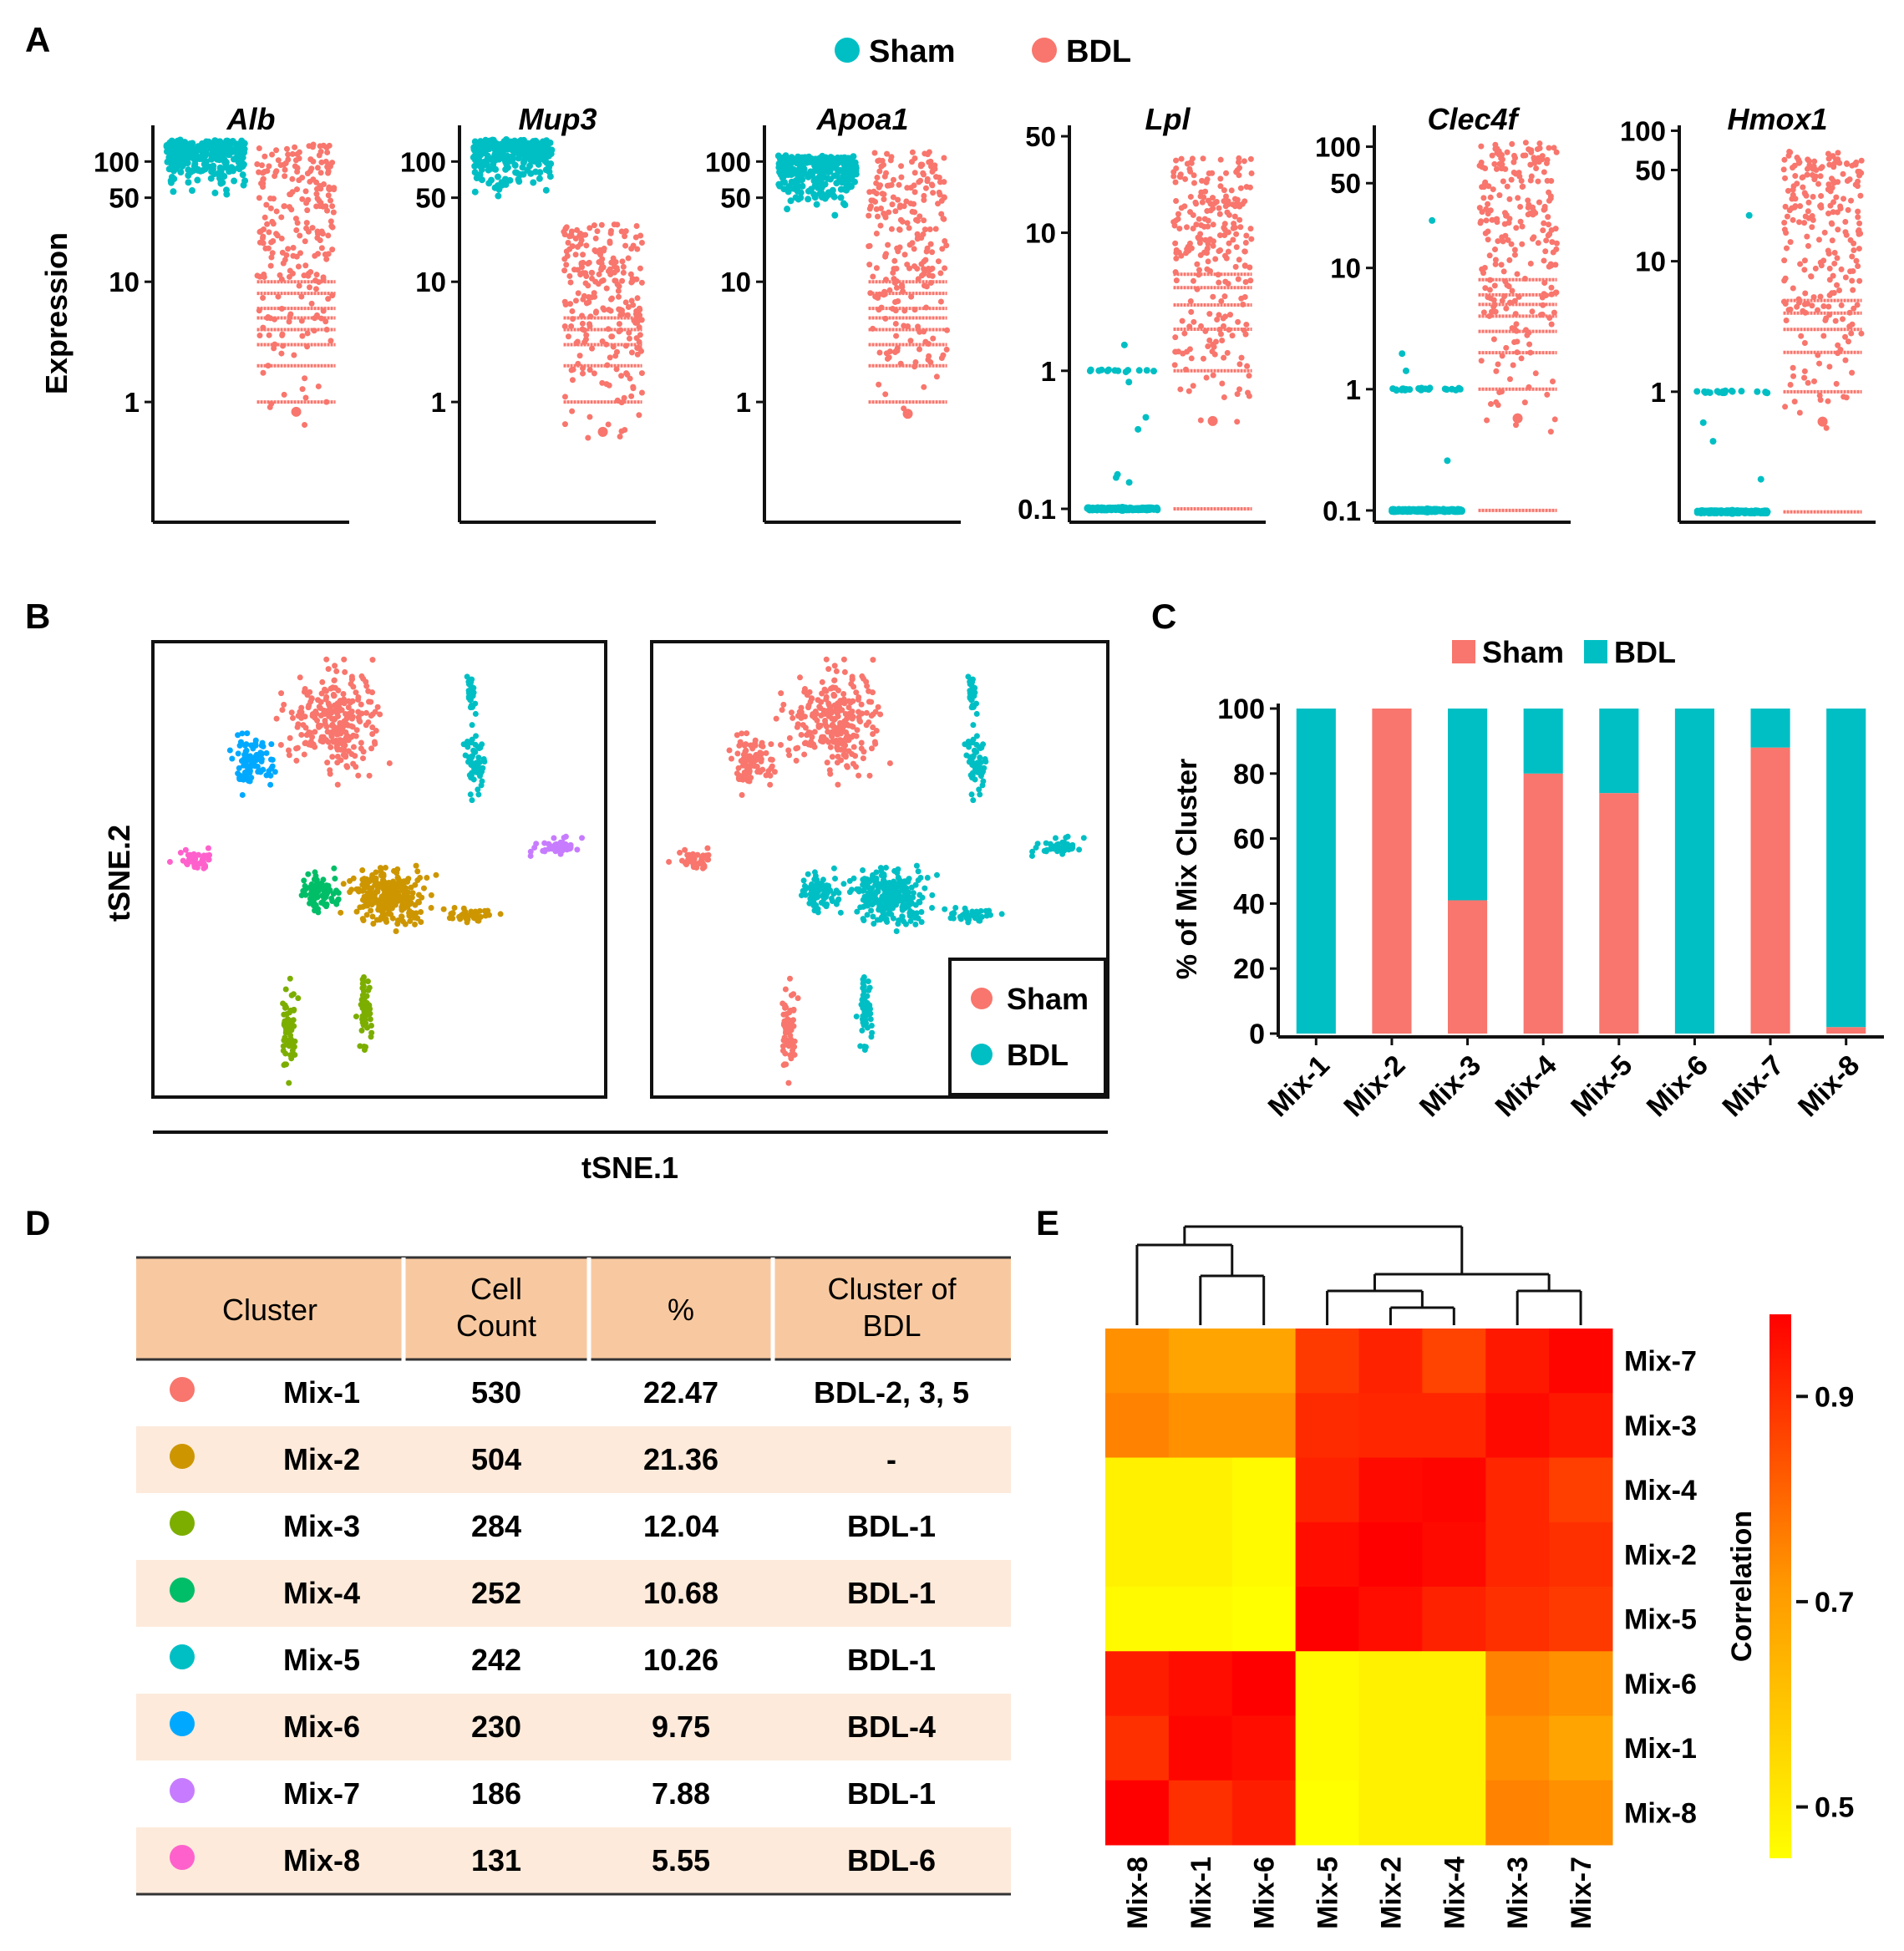 Image resolution: width=1904 pixels, height=1951 pixels. I want to click on legend-sham-label: Sham, so click(912, 51).